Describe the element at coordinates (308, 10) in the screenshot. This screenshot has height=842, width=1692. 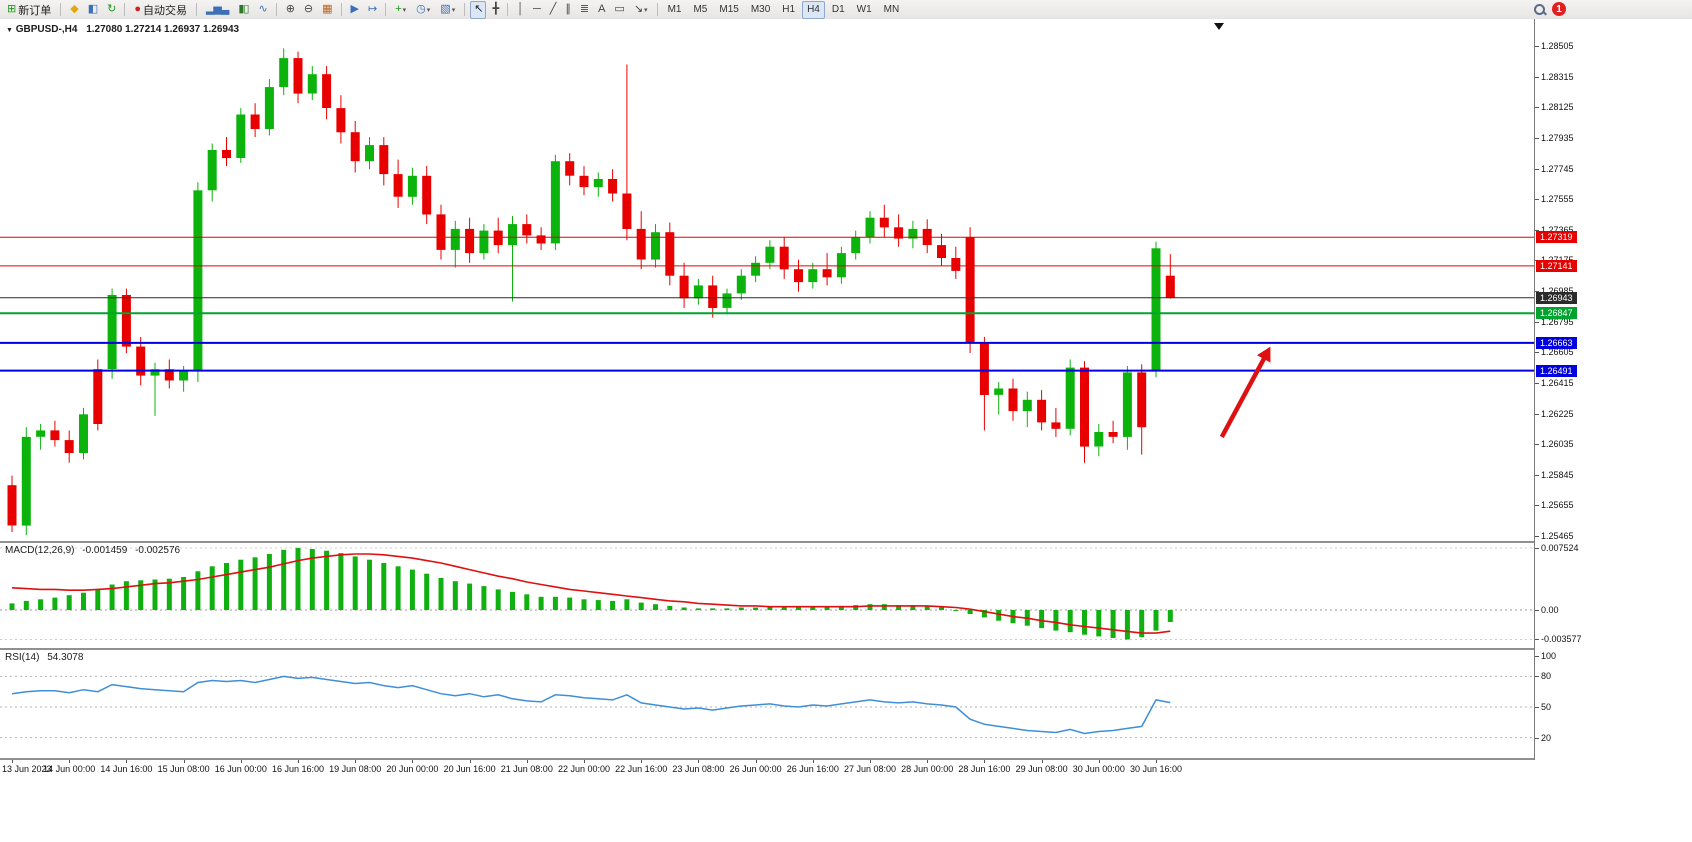
I see `zoom-out-button: ⊖` at that location.